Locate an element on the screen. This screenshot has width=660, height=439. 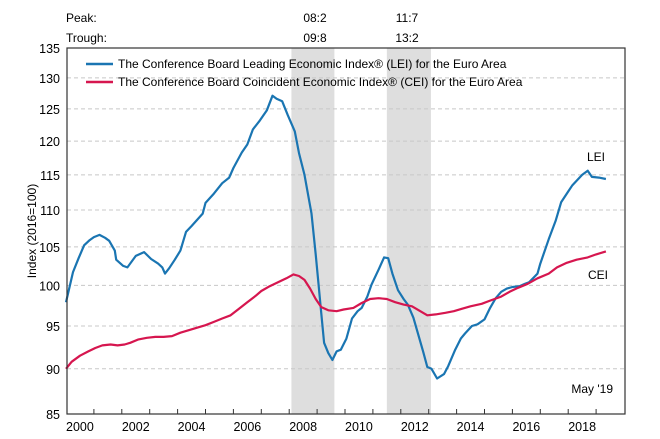
y-tick-label: 135 is located at coordinates (49, 49).